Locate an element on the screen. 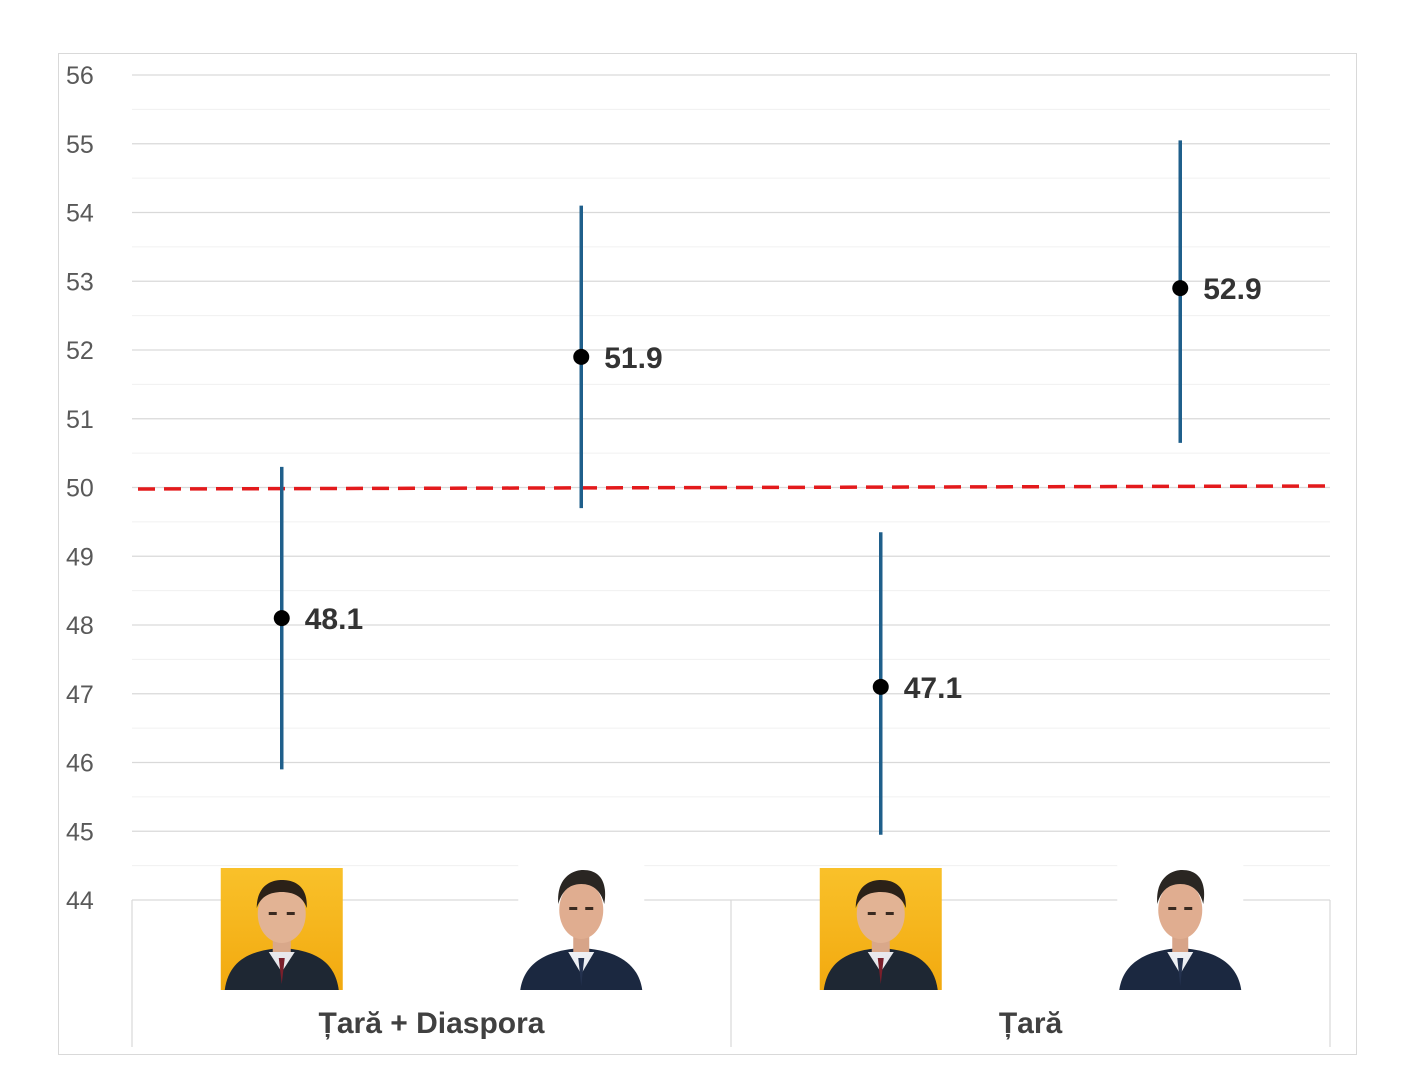  y-tick-label: 49 is located at coordinates (80, 557).